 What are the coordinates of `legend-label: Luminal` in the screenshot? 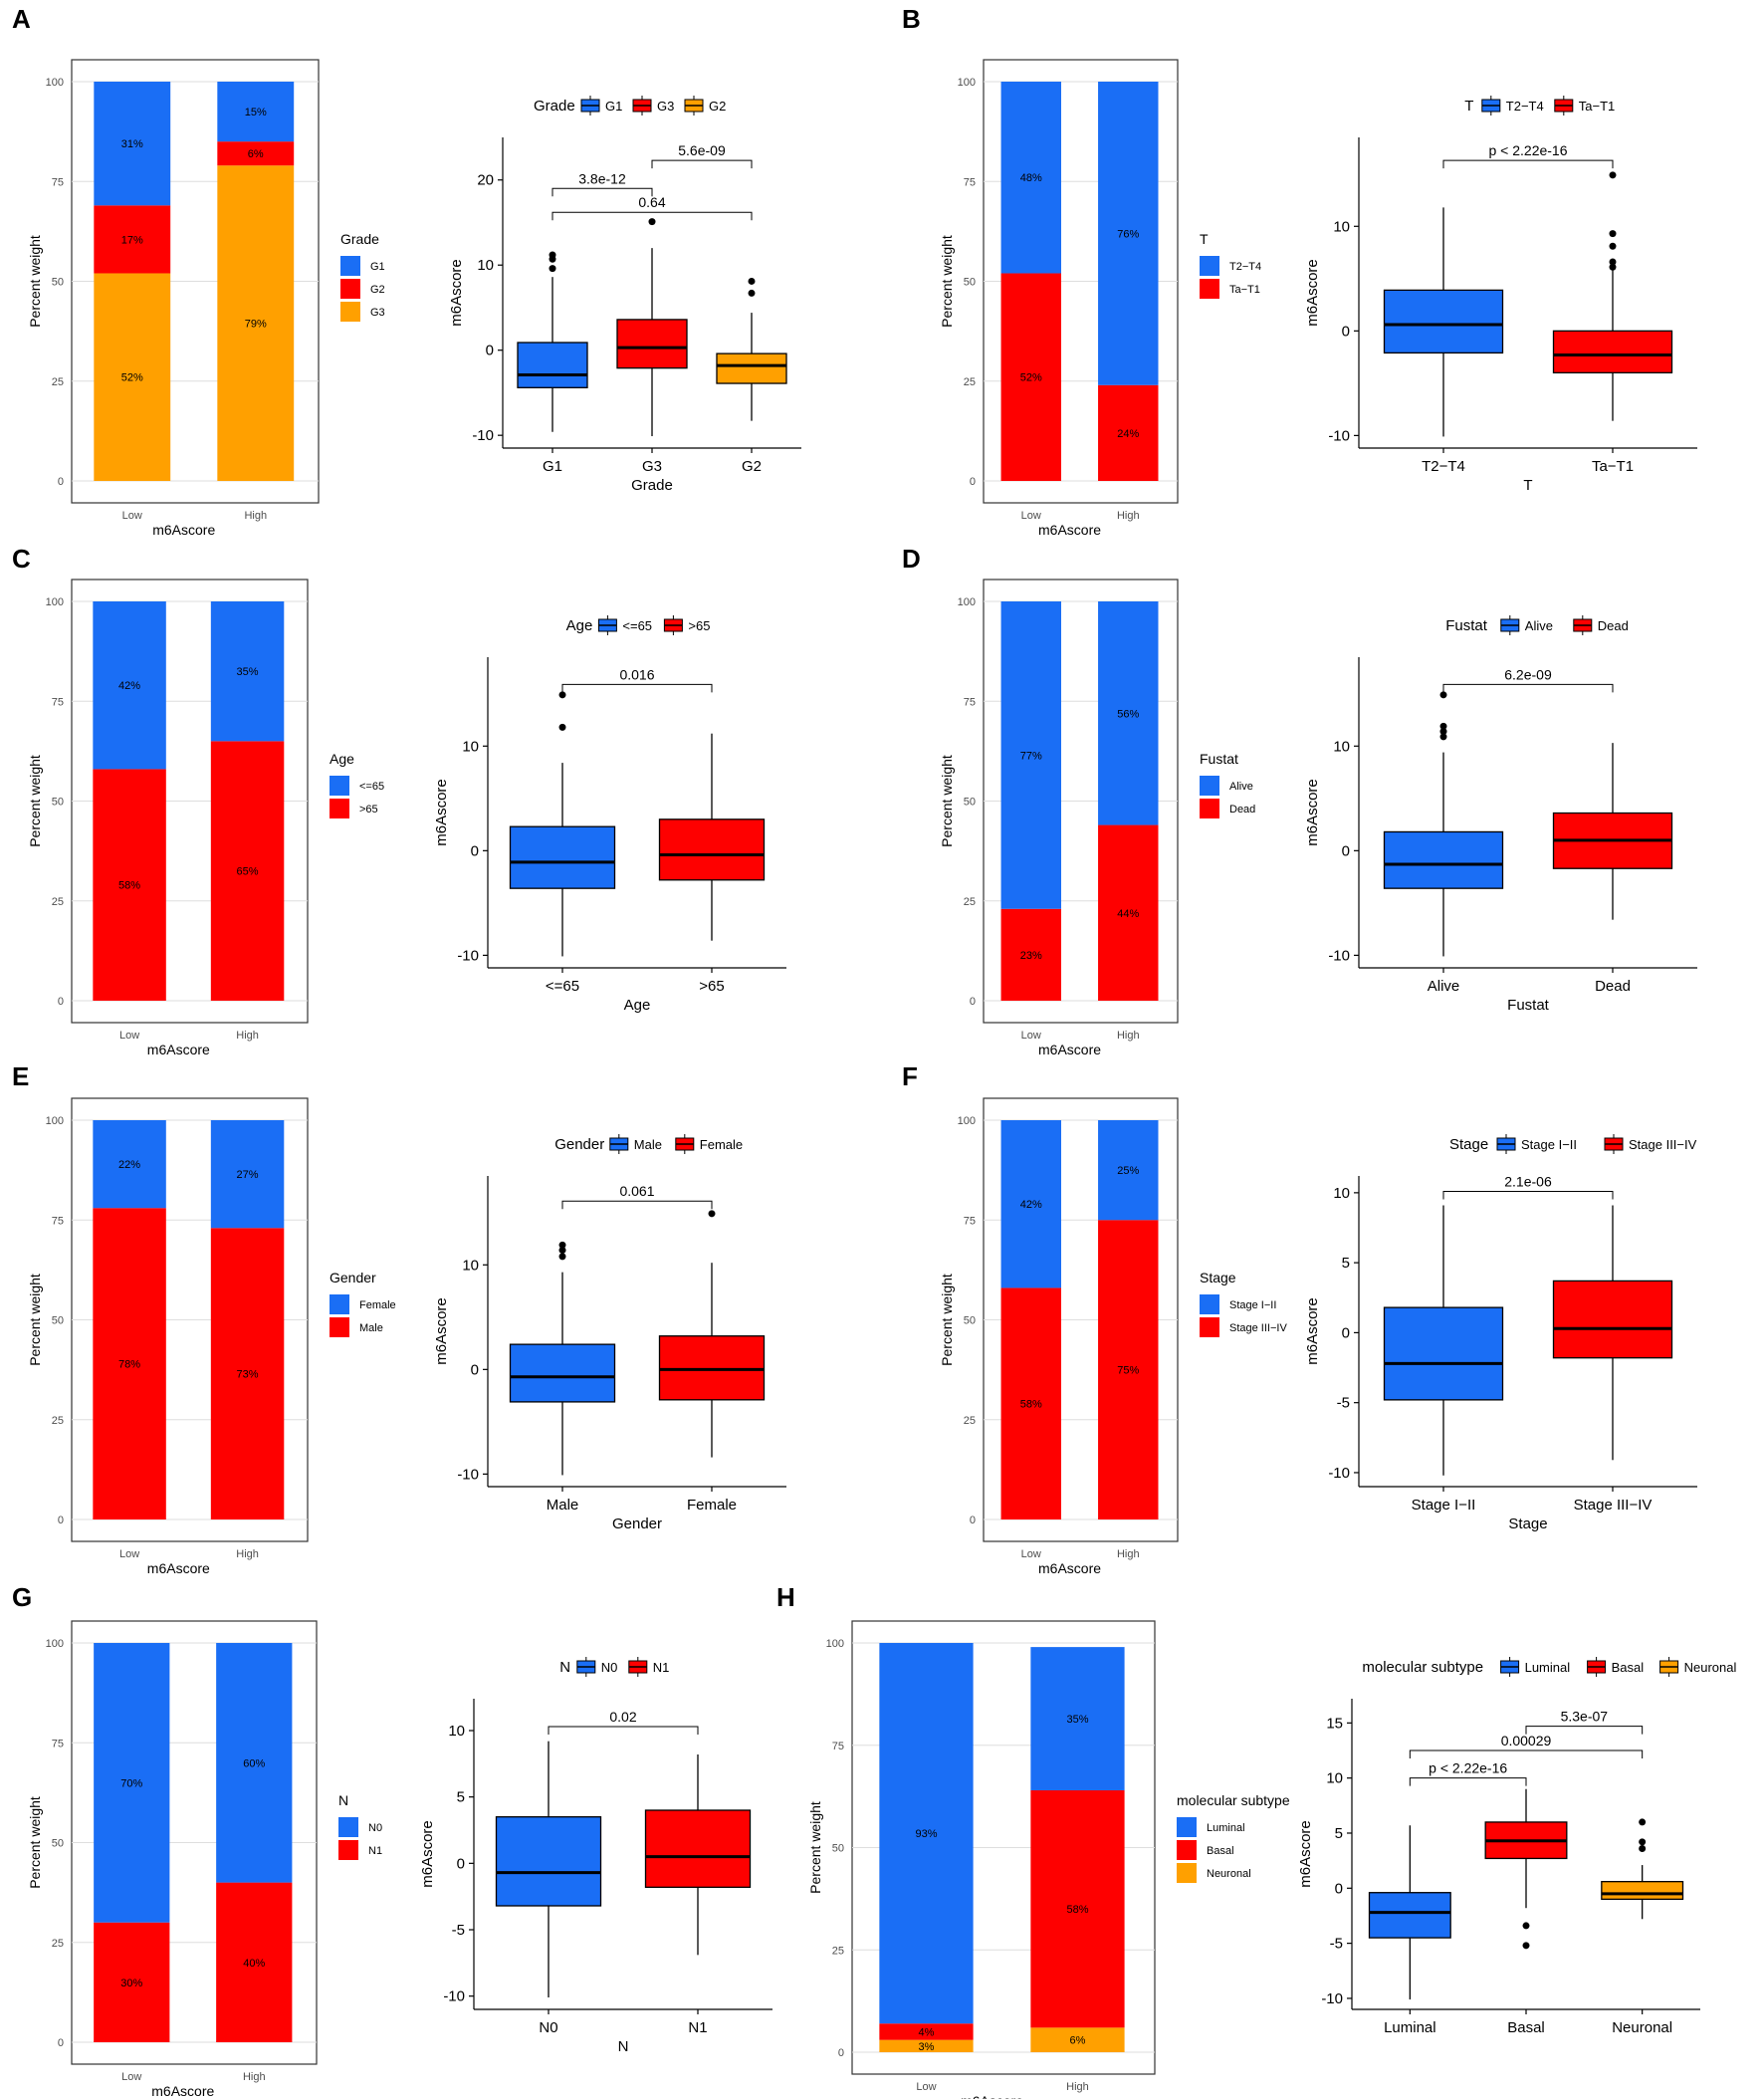 It's located at (1548, 1667).